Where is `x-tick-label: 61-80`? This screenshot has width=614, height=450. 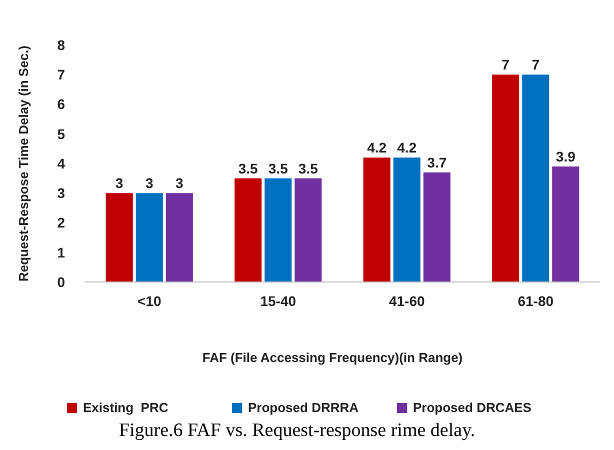 x-tick-label: 61-80 is located at coordinates (536, 301).